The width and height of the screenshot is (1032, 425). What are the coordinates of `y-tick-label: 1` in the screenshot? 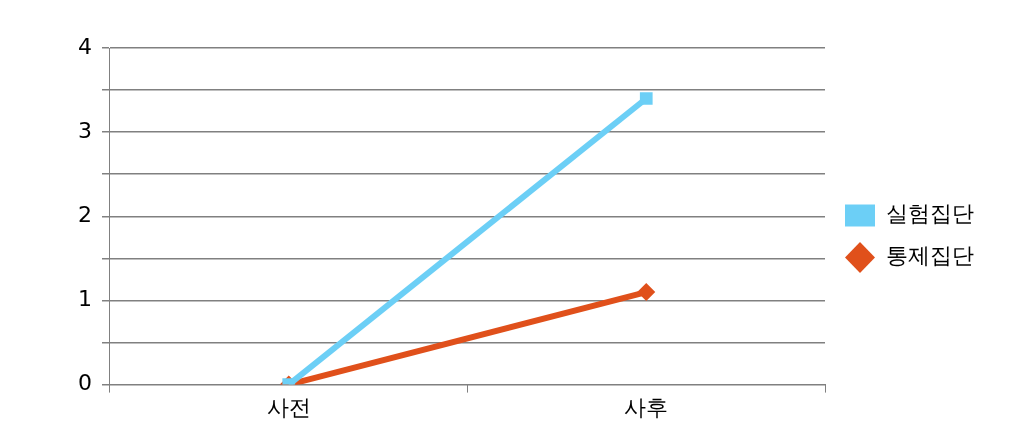 It's located at (85, 299).